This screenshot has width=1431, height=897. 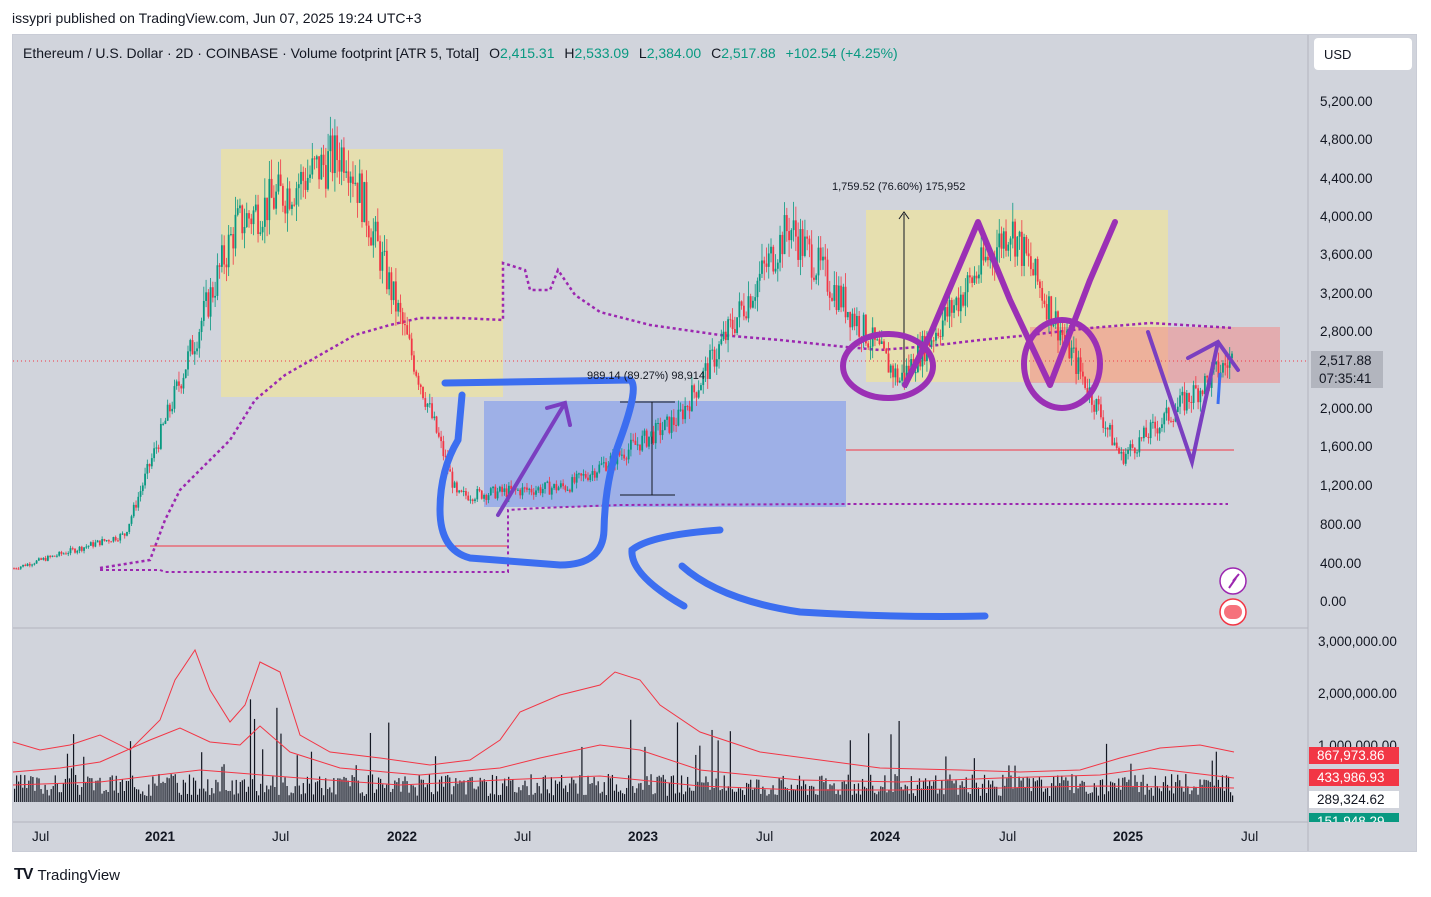 I want to click on price-tick: 4,800.00, so click(x=1346, y=139).